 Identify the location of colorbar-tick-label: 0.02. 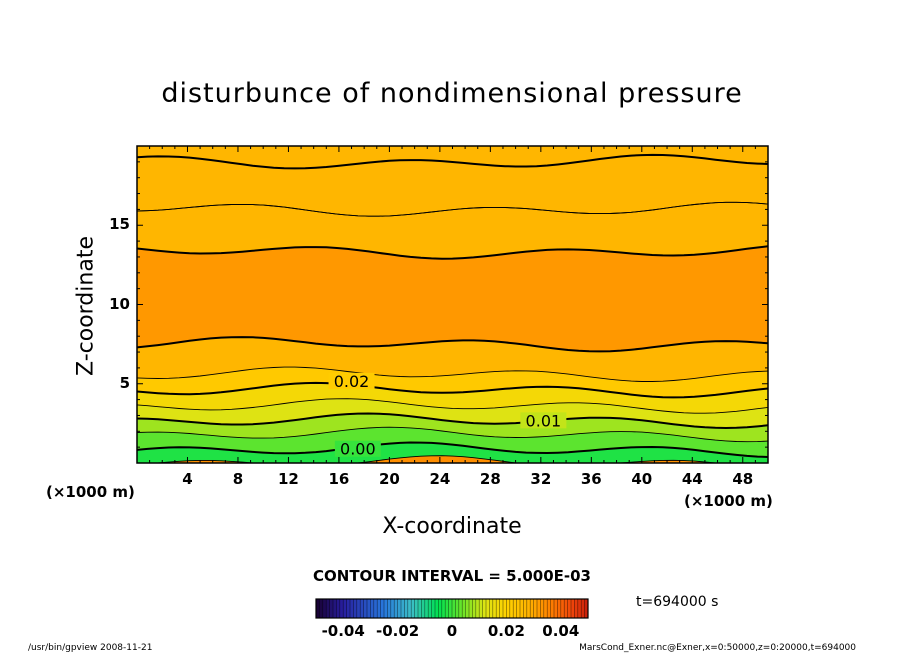
(506, 631).